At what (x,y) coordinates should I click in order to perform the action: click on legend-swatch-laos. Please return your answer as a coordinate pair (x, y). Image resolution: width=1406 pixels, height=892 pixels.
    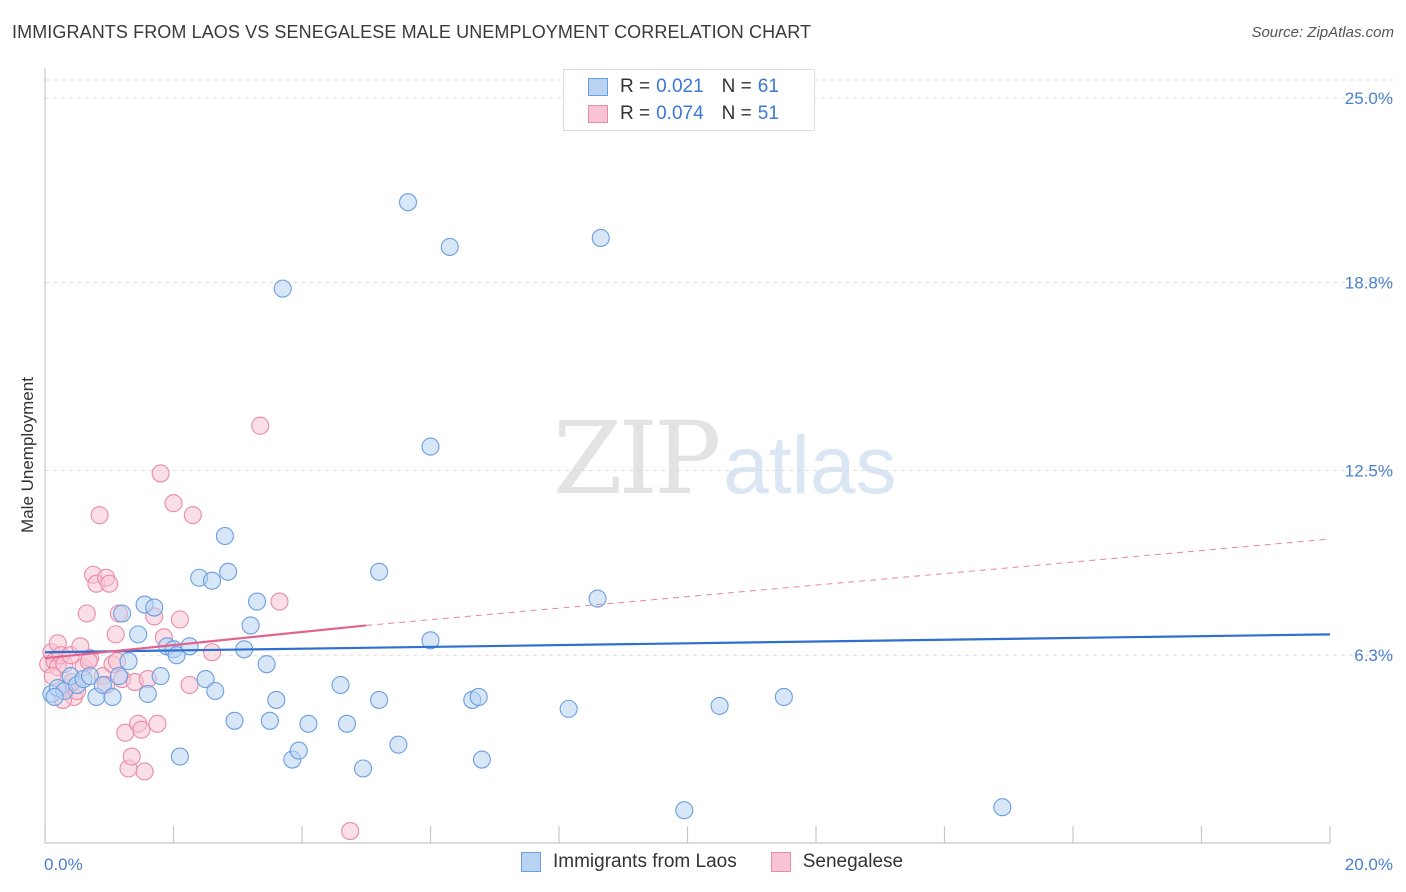
    Looking at the image, I should click on (598, 87).